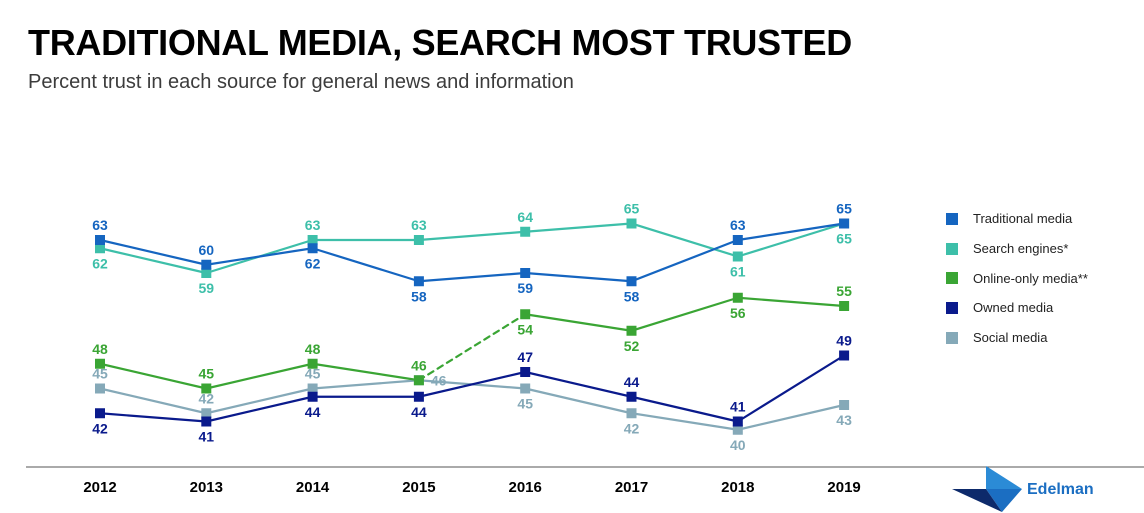 The height and width of the screenshot is (513, 1144). What do you see at coordinates (419, 296) in the screenshot?
I see `traditional-media-data-label: 58` at bounding box center [419, 296].